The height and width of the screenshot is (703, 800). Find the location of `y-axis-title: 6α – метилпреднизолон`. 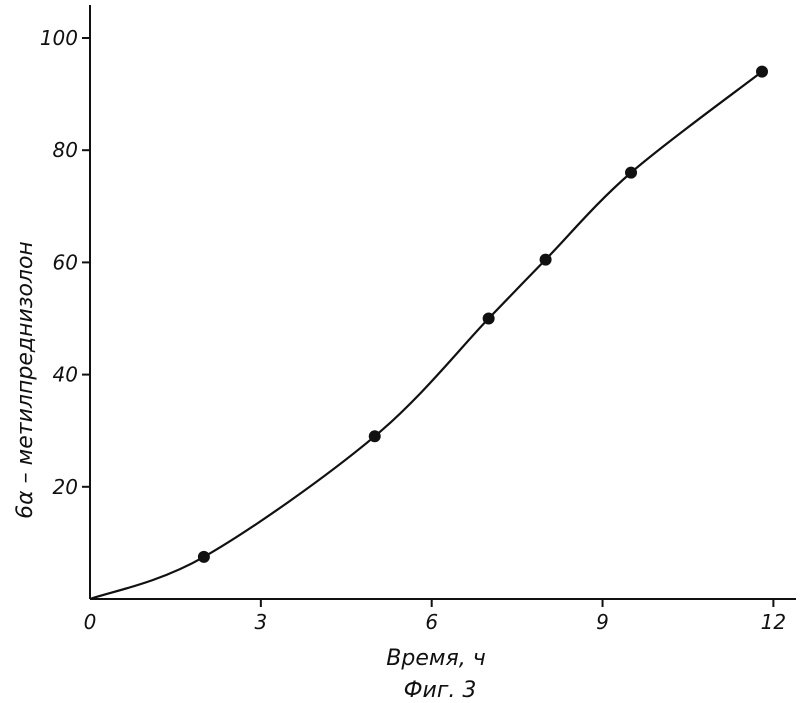

y-axis-title: 6α – метилпреднизолон is located at coordinates (25, 380).